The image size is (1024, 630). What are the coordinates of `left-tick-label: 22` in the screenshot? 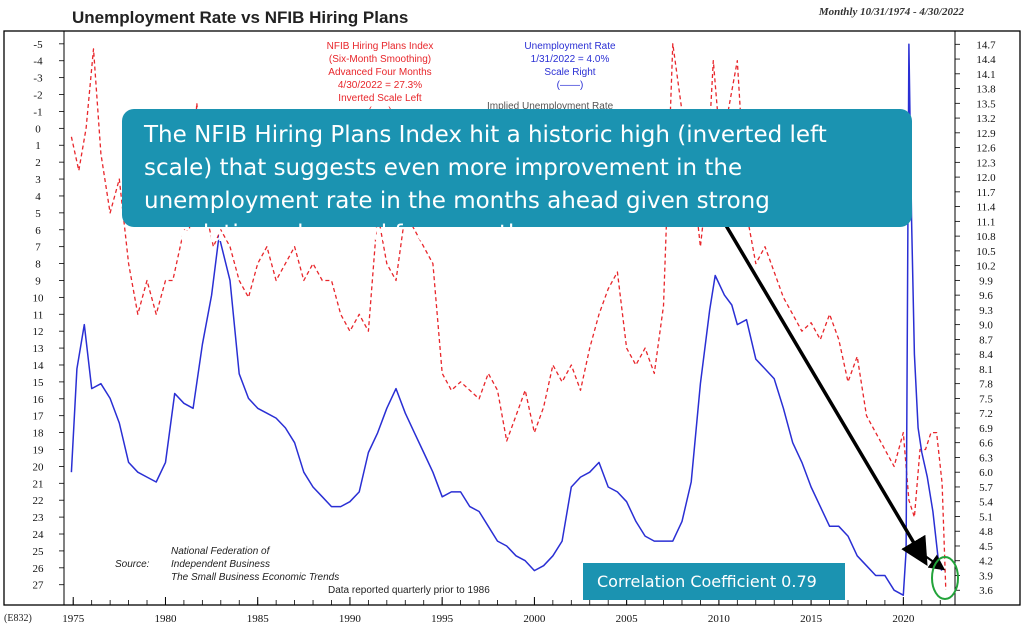 It's located at (38, 501).